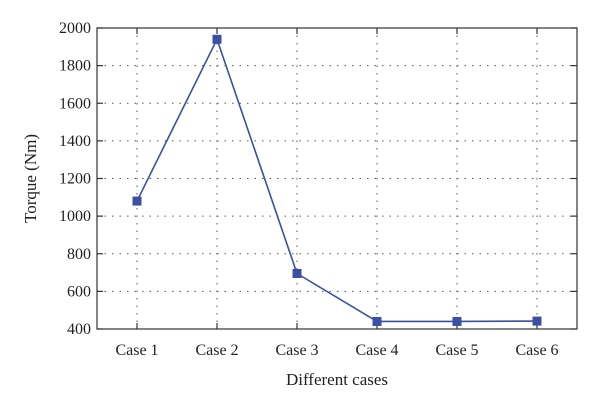 This screenshot has width=600, height=404. Describe the element at coordinates (376, 350) in the screenshot. I see `x-tick-label: Case 4` at that location.